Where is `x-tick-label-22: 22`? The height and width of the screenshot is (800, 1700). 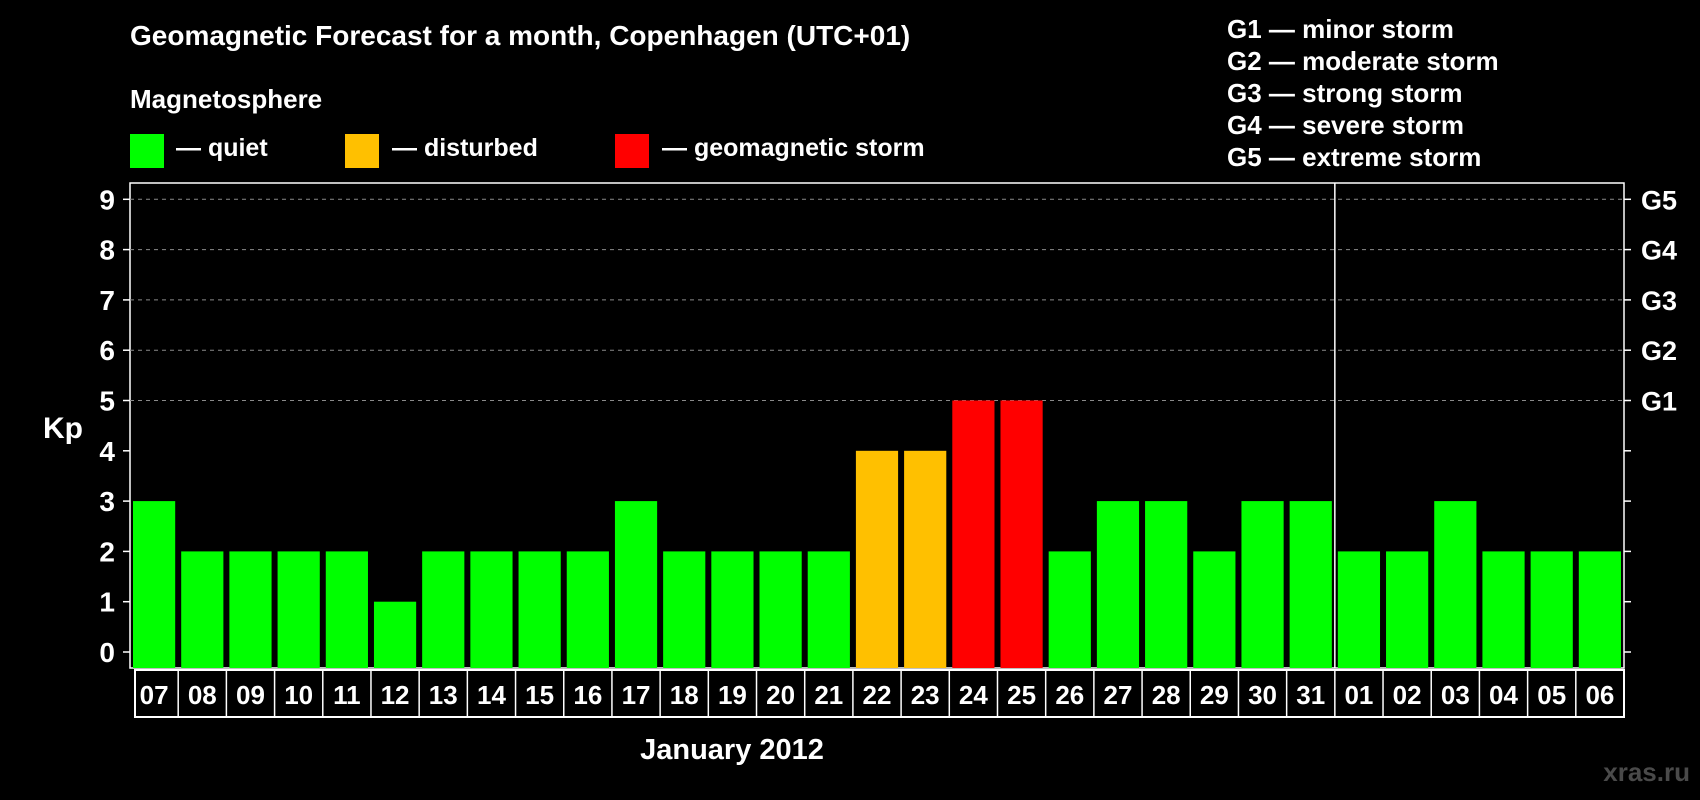
x-tick-label-22: 22 is located at coordinates (877, 695).